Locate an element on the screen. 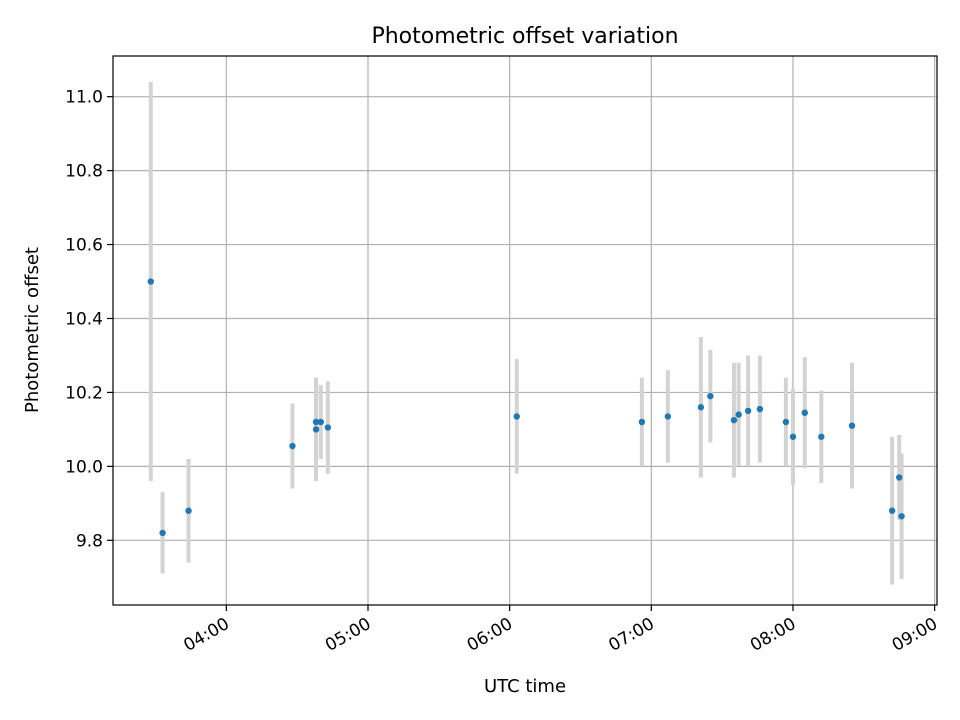 Image resolution: width=960 pixels, height=720 pixels. y-axis-ticks: 9.8 10.0 10.2 10.4 10.6 10.8 11.0 is located at coordinates (89, 319).